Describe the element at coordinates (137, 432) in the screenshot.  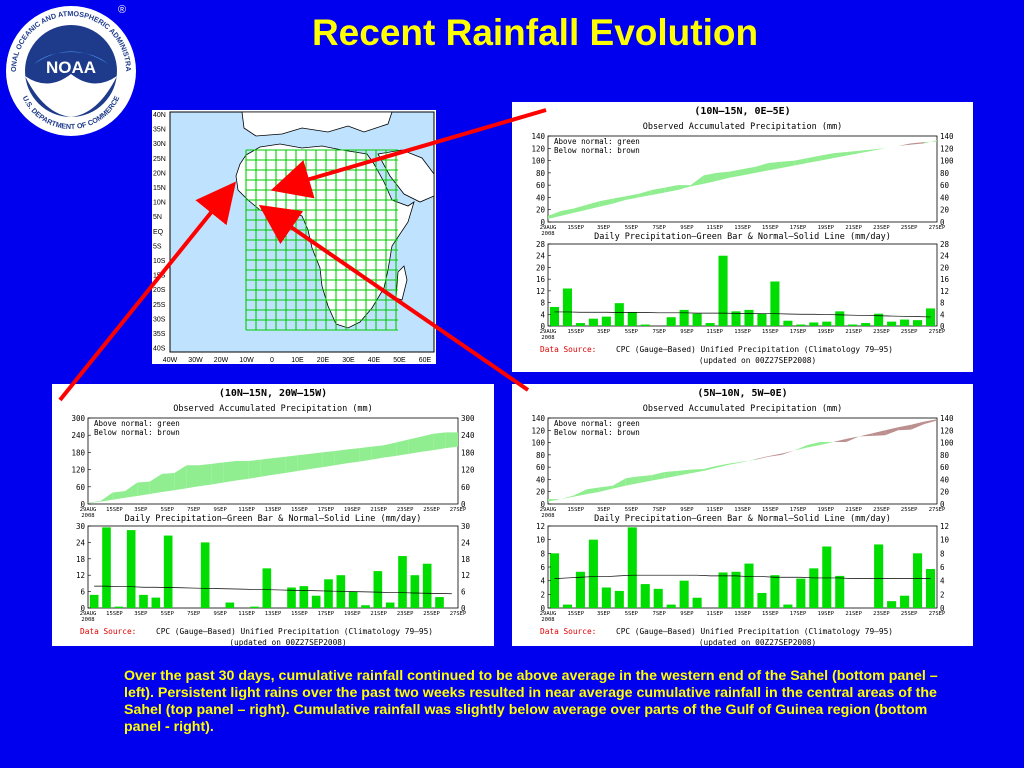
I see `legend-below-normal: Below normal: brown` at that location.